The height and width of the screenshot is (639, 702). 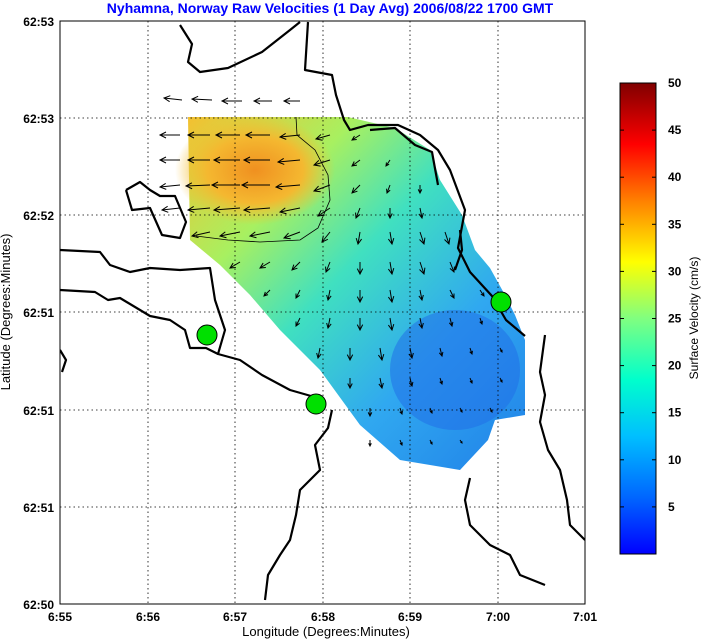 What do you see at coordinates (694, 318) in the screenshot?
I see `colorbar-label: Surface Velocity (cm/s)` at bounding box center [694, 318].